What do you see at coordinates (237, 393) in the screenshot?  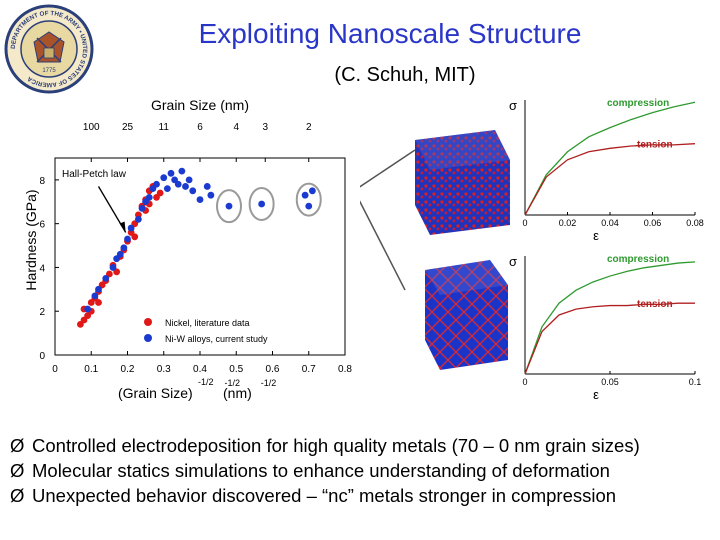 I see `x-axis-label-unit: (nm)` at bounding box center [237, 393].